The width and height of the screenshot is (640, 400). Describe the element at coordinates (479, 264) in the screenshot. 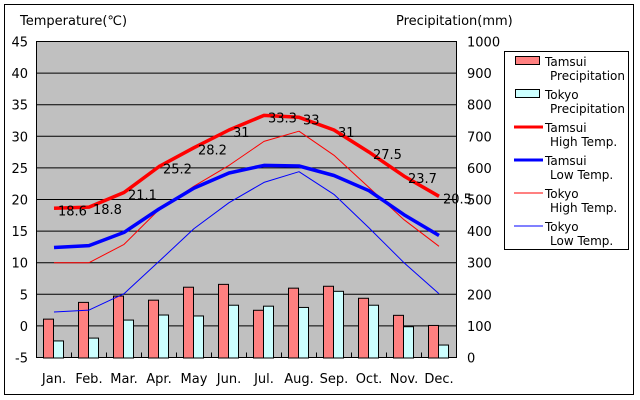

I see `y-right-tick-label: 300` at that location.